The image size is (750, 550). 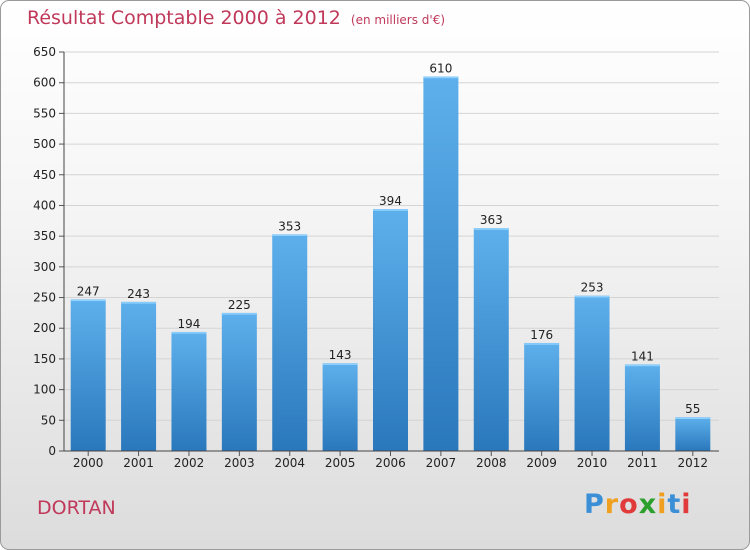 What do you see at coordinates (44, 359) in the screenshot?
I see `y-tick-label: 150` at bounding box center [44, 359].